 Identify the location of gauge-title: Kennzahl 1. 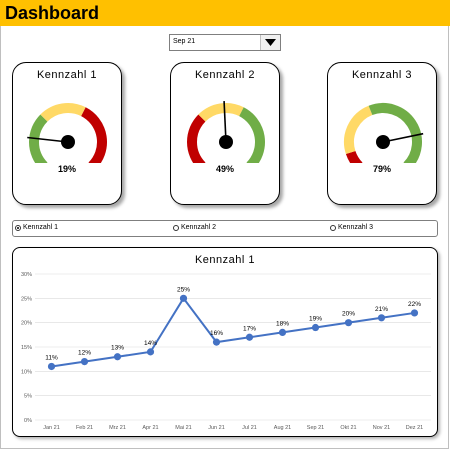
(67, 75).